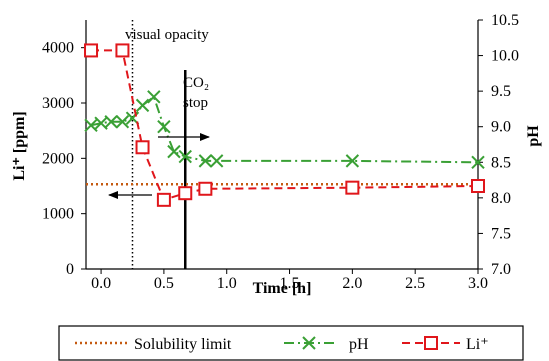 The width and height of the screenshot is (549, 361). What do you see at coordinates (309, 343) in the screenshot?
I see `legend-marker-ph` at bounding box center [309, 343].